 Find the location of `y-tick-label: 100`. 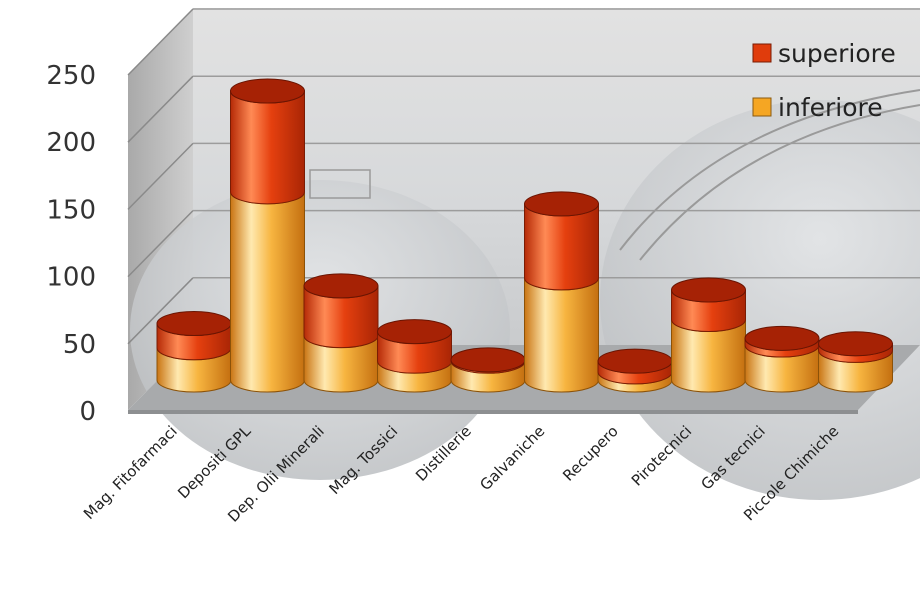

y-tick-label: 100 is located at coordinates (71, 278).